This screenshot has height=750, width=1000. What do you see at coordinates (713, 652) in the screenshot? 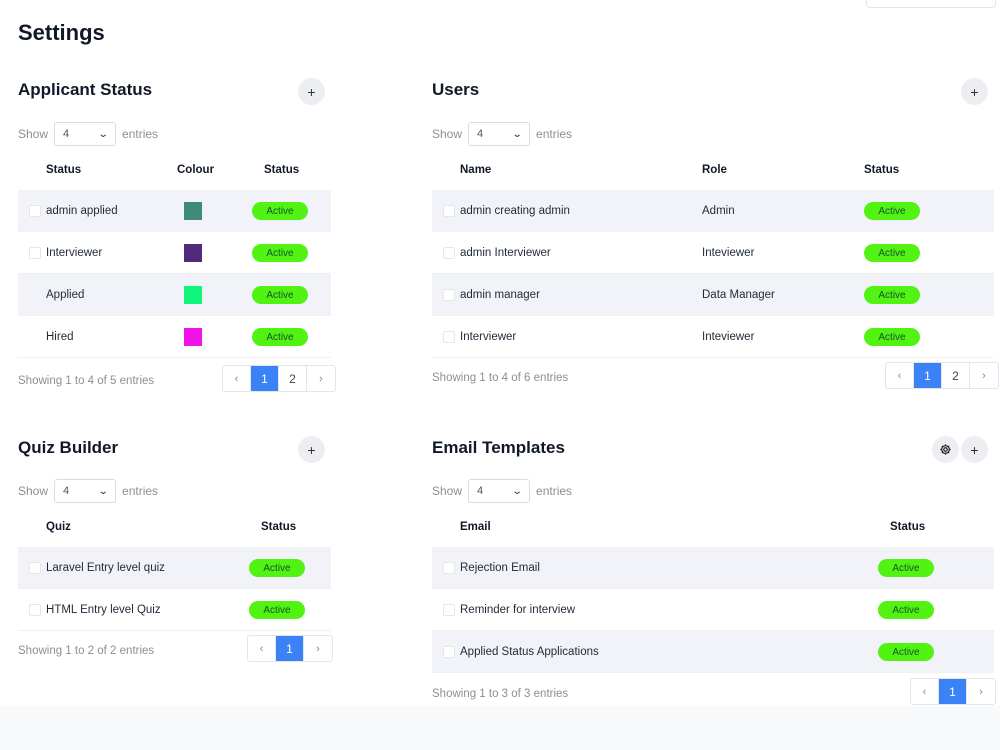
I see `table-row: Applied Status Applications Active` at bounding box center [713, 652].